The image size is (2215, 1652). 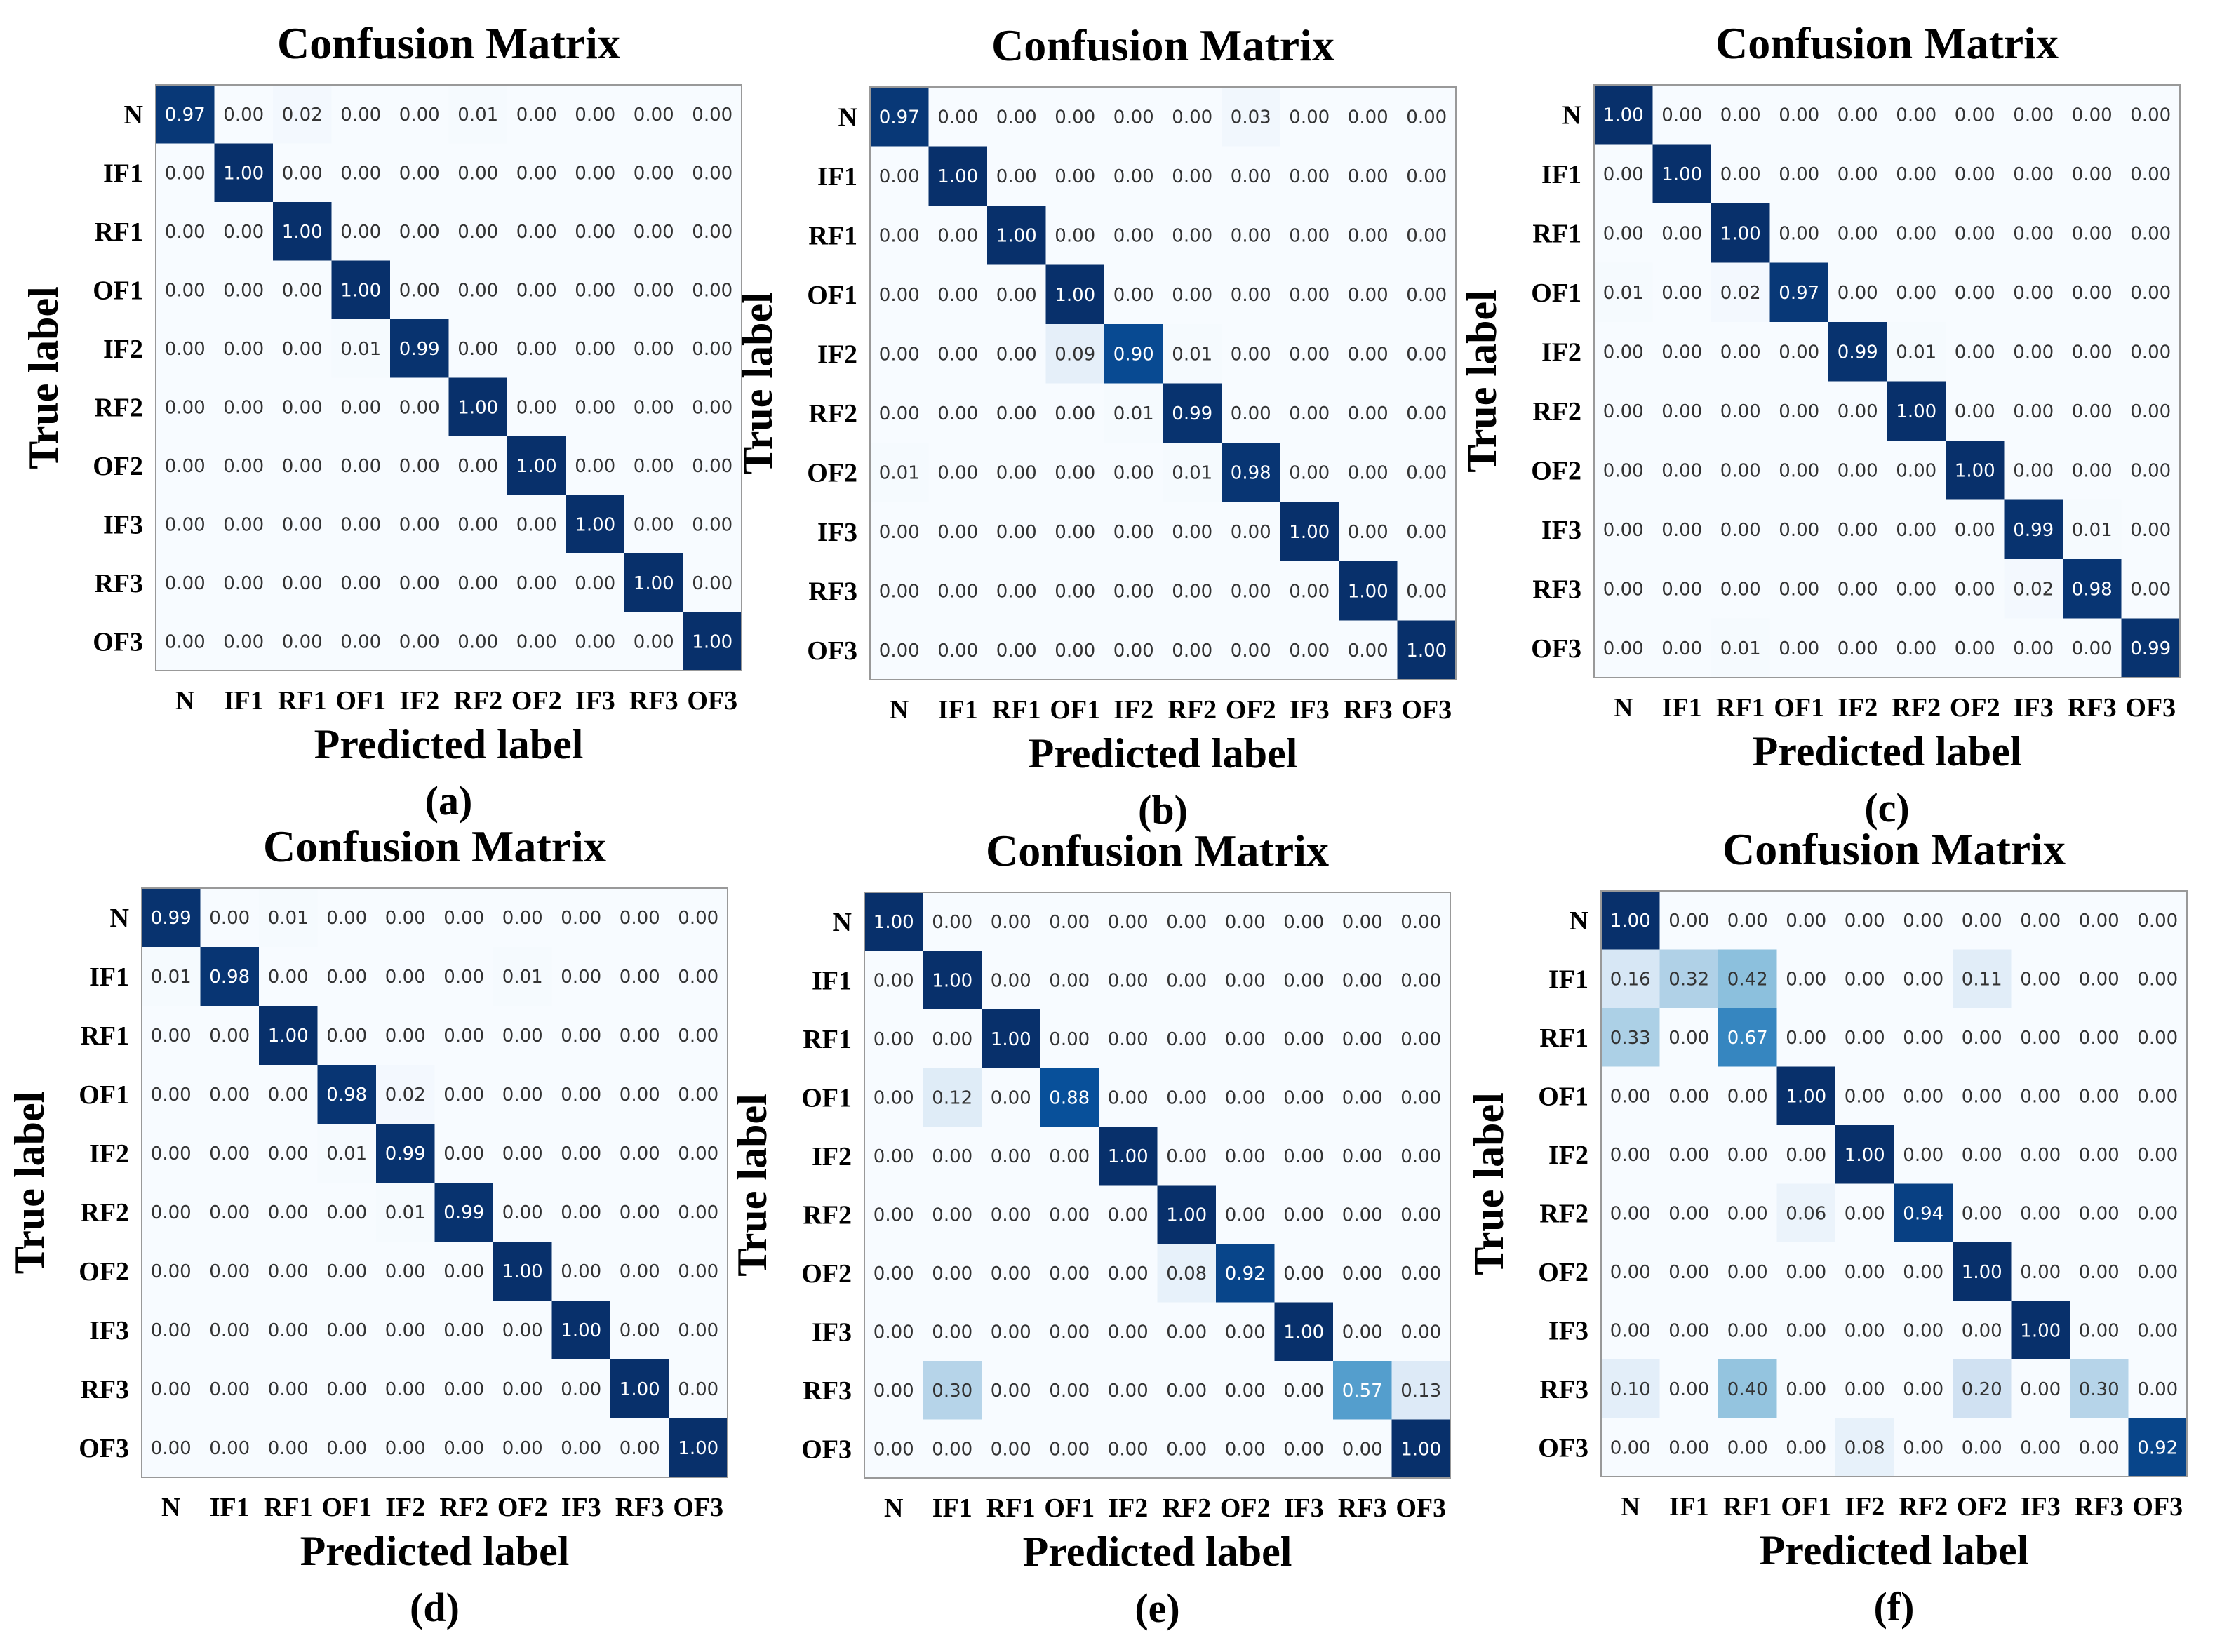 I want to click on x-tick-label: RF3, so click(x=1368, y=710).